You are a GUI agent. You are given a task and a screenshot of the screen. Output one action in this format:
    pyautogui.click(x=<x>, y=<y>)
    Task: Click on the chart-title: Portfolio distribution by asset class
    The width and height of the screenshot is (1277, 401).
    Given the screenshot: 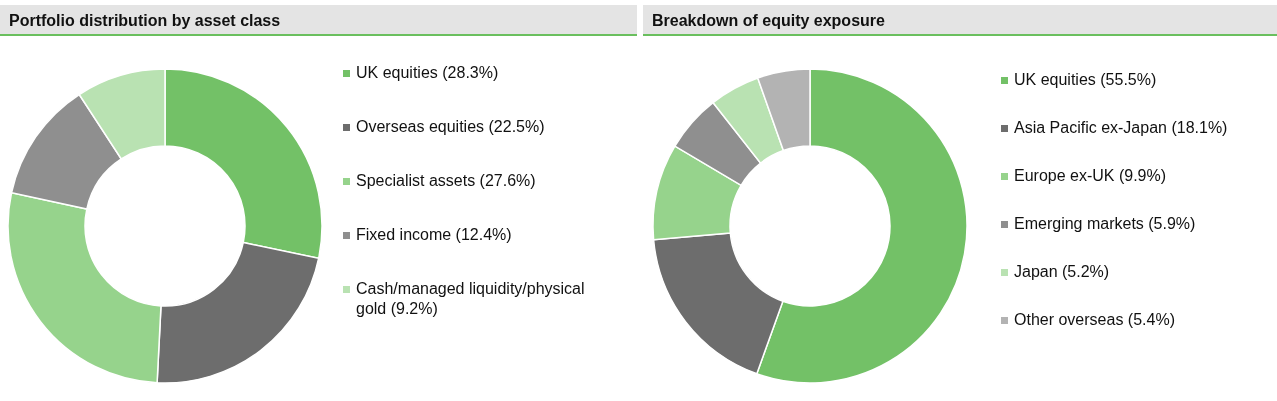 What is the action you would take?
    pyautogui.click(x=145, y=20)
    